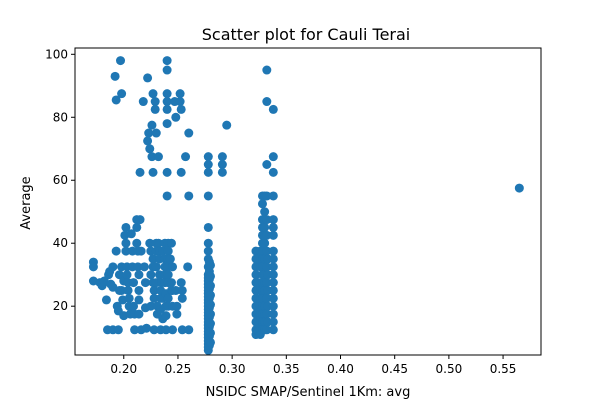  What do you see at coordinates (308, 392) in the screenshot?
I see `x-axis-label: NSIDC SMAP/Sentinel 1Km: avg` at bounding box center [308, 392].